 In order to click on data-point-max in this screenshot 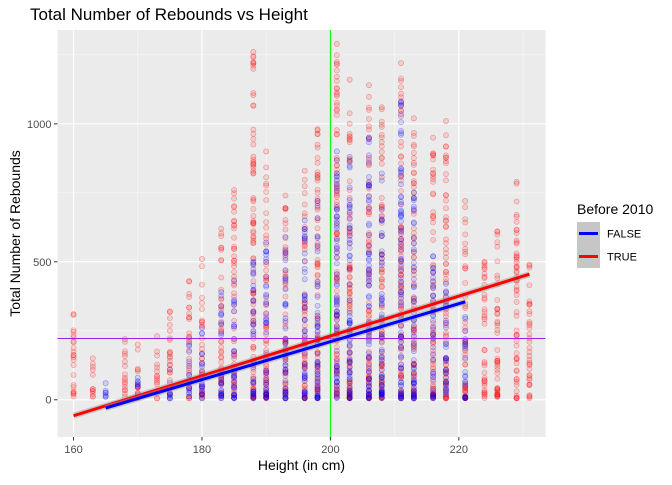, I will do `click(369, 85)`.